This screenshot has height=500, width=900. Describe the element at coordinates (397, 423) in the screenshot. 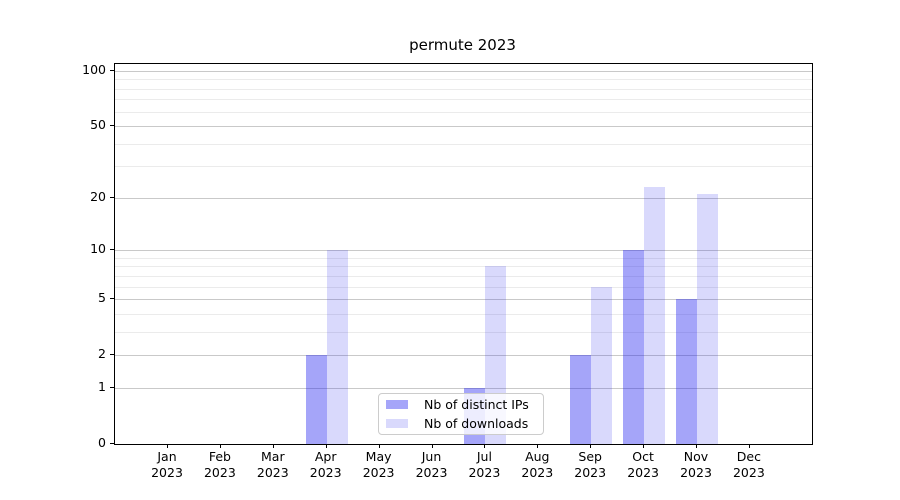

I see `legend-swatch-downloads` at that location.